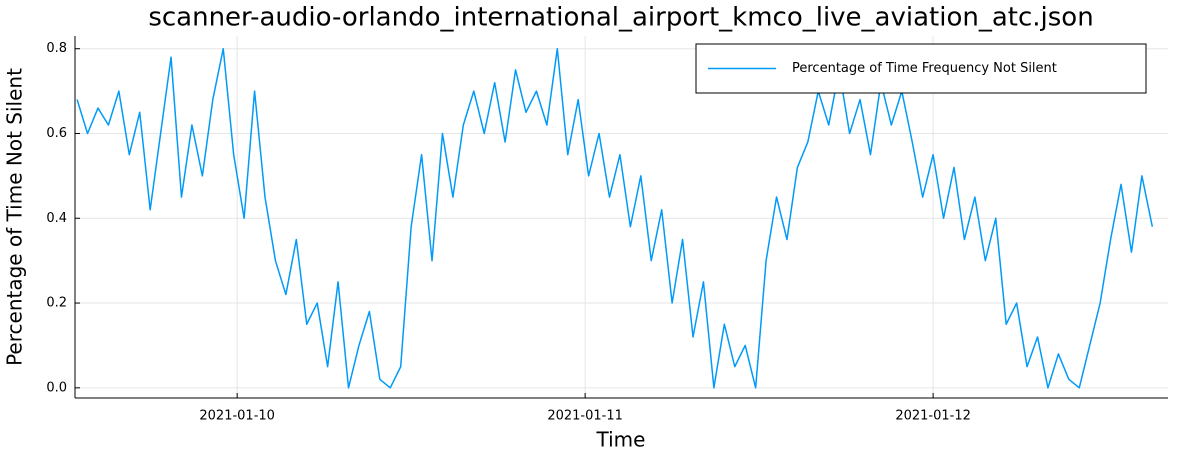 The height and width of the screenshot is (454, 1200). Describe the element at coordinates (924, 68) in the screenshot. I see `legend-label: Percentage of Time Frequency Not Silent` at that location.